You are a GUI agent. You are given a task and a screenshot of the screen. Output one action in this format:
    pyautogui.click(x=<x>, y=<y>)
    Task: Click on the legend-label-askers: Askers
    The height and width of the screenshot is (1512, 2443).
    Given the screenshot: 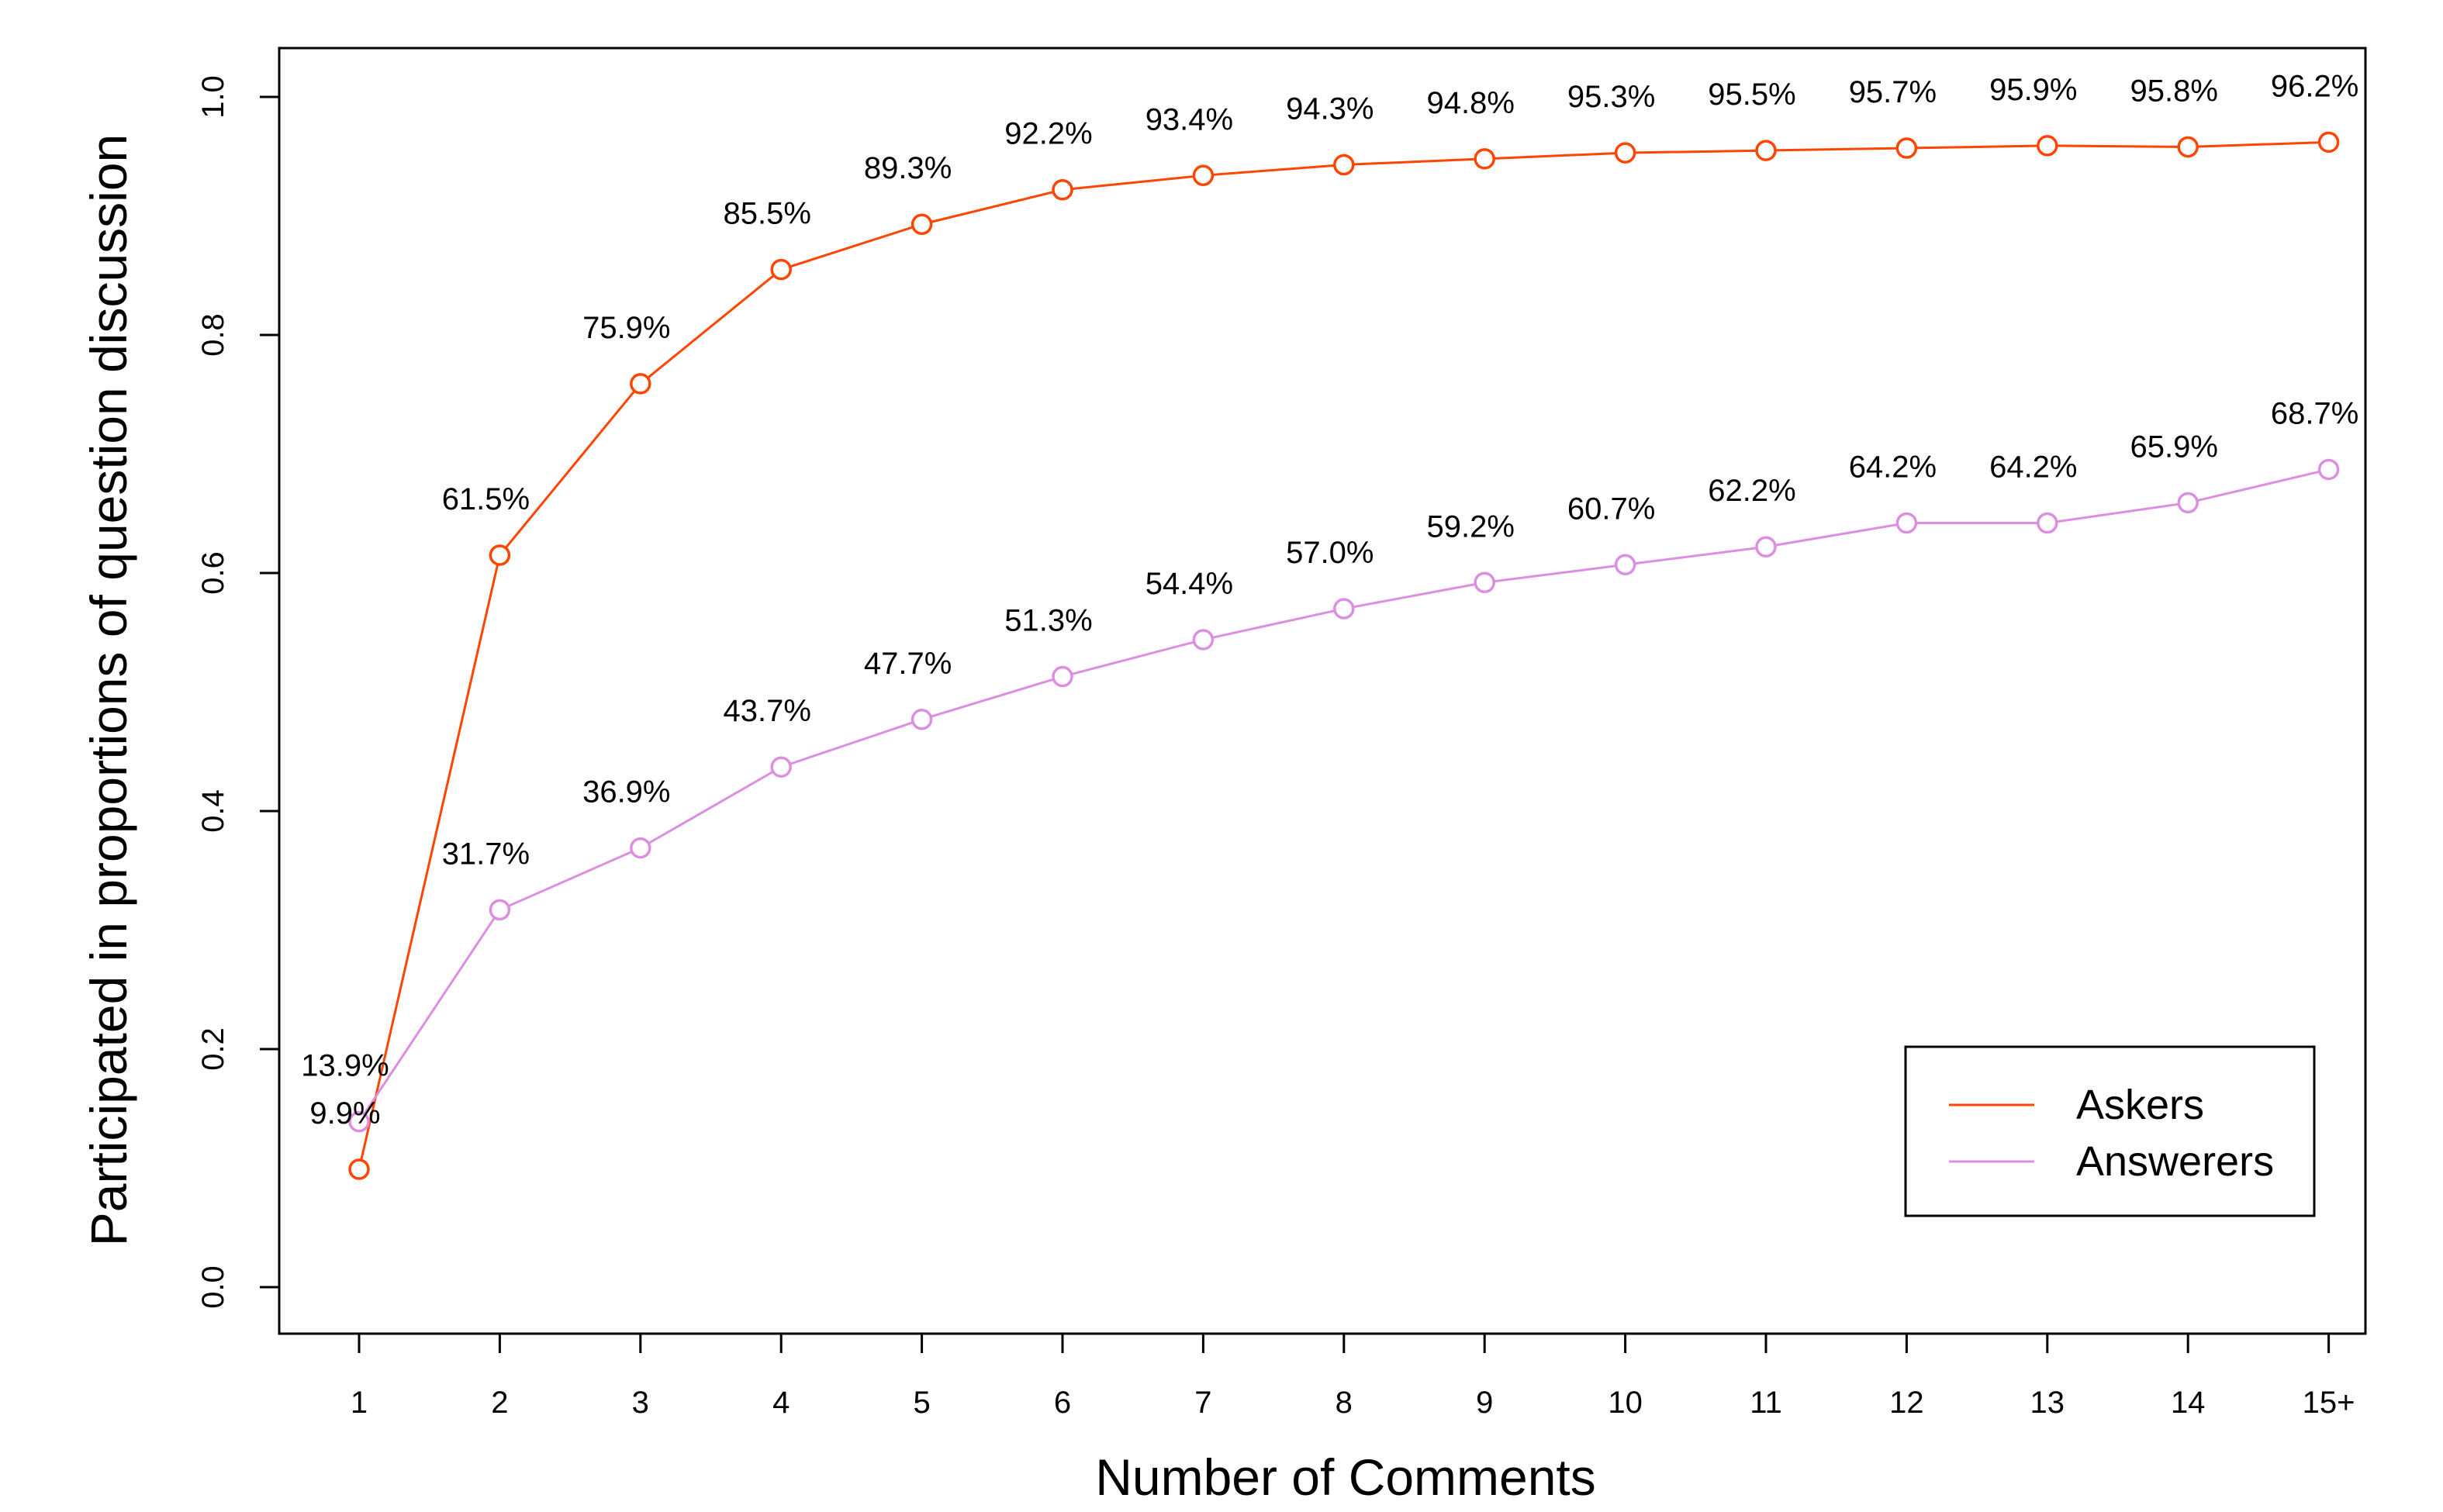 What is the action you would take?
    pyautogui.click(x=2140, y=1105)
    